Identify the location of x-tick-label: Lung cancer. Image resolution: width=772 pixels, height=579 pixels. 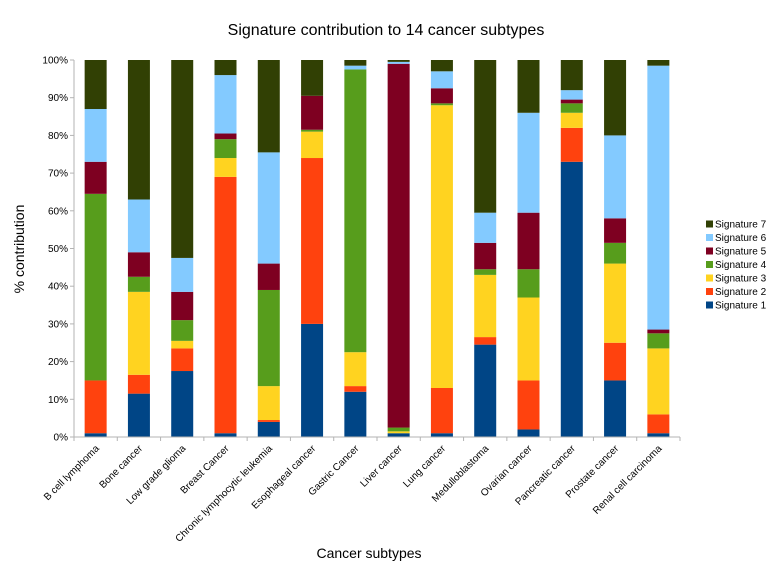
(424, 466).